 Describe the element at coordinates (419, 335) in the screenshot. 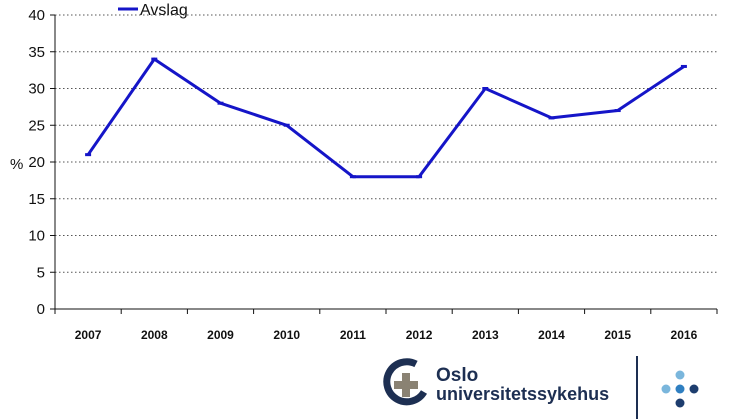

I see `x-tick-label: 2012` at that location.